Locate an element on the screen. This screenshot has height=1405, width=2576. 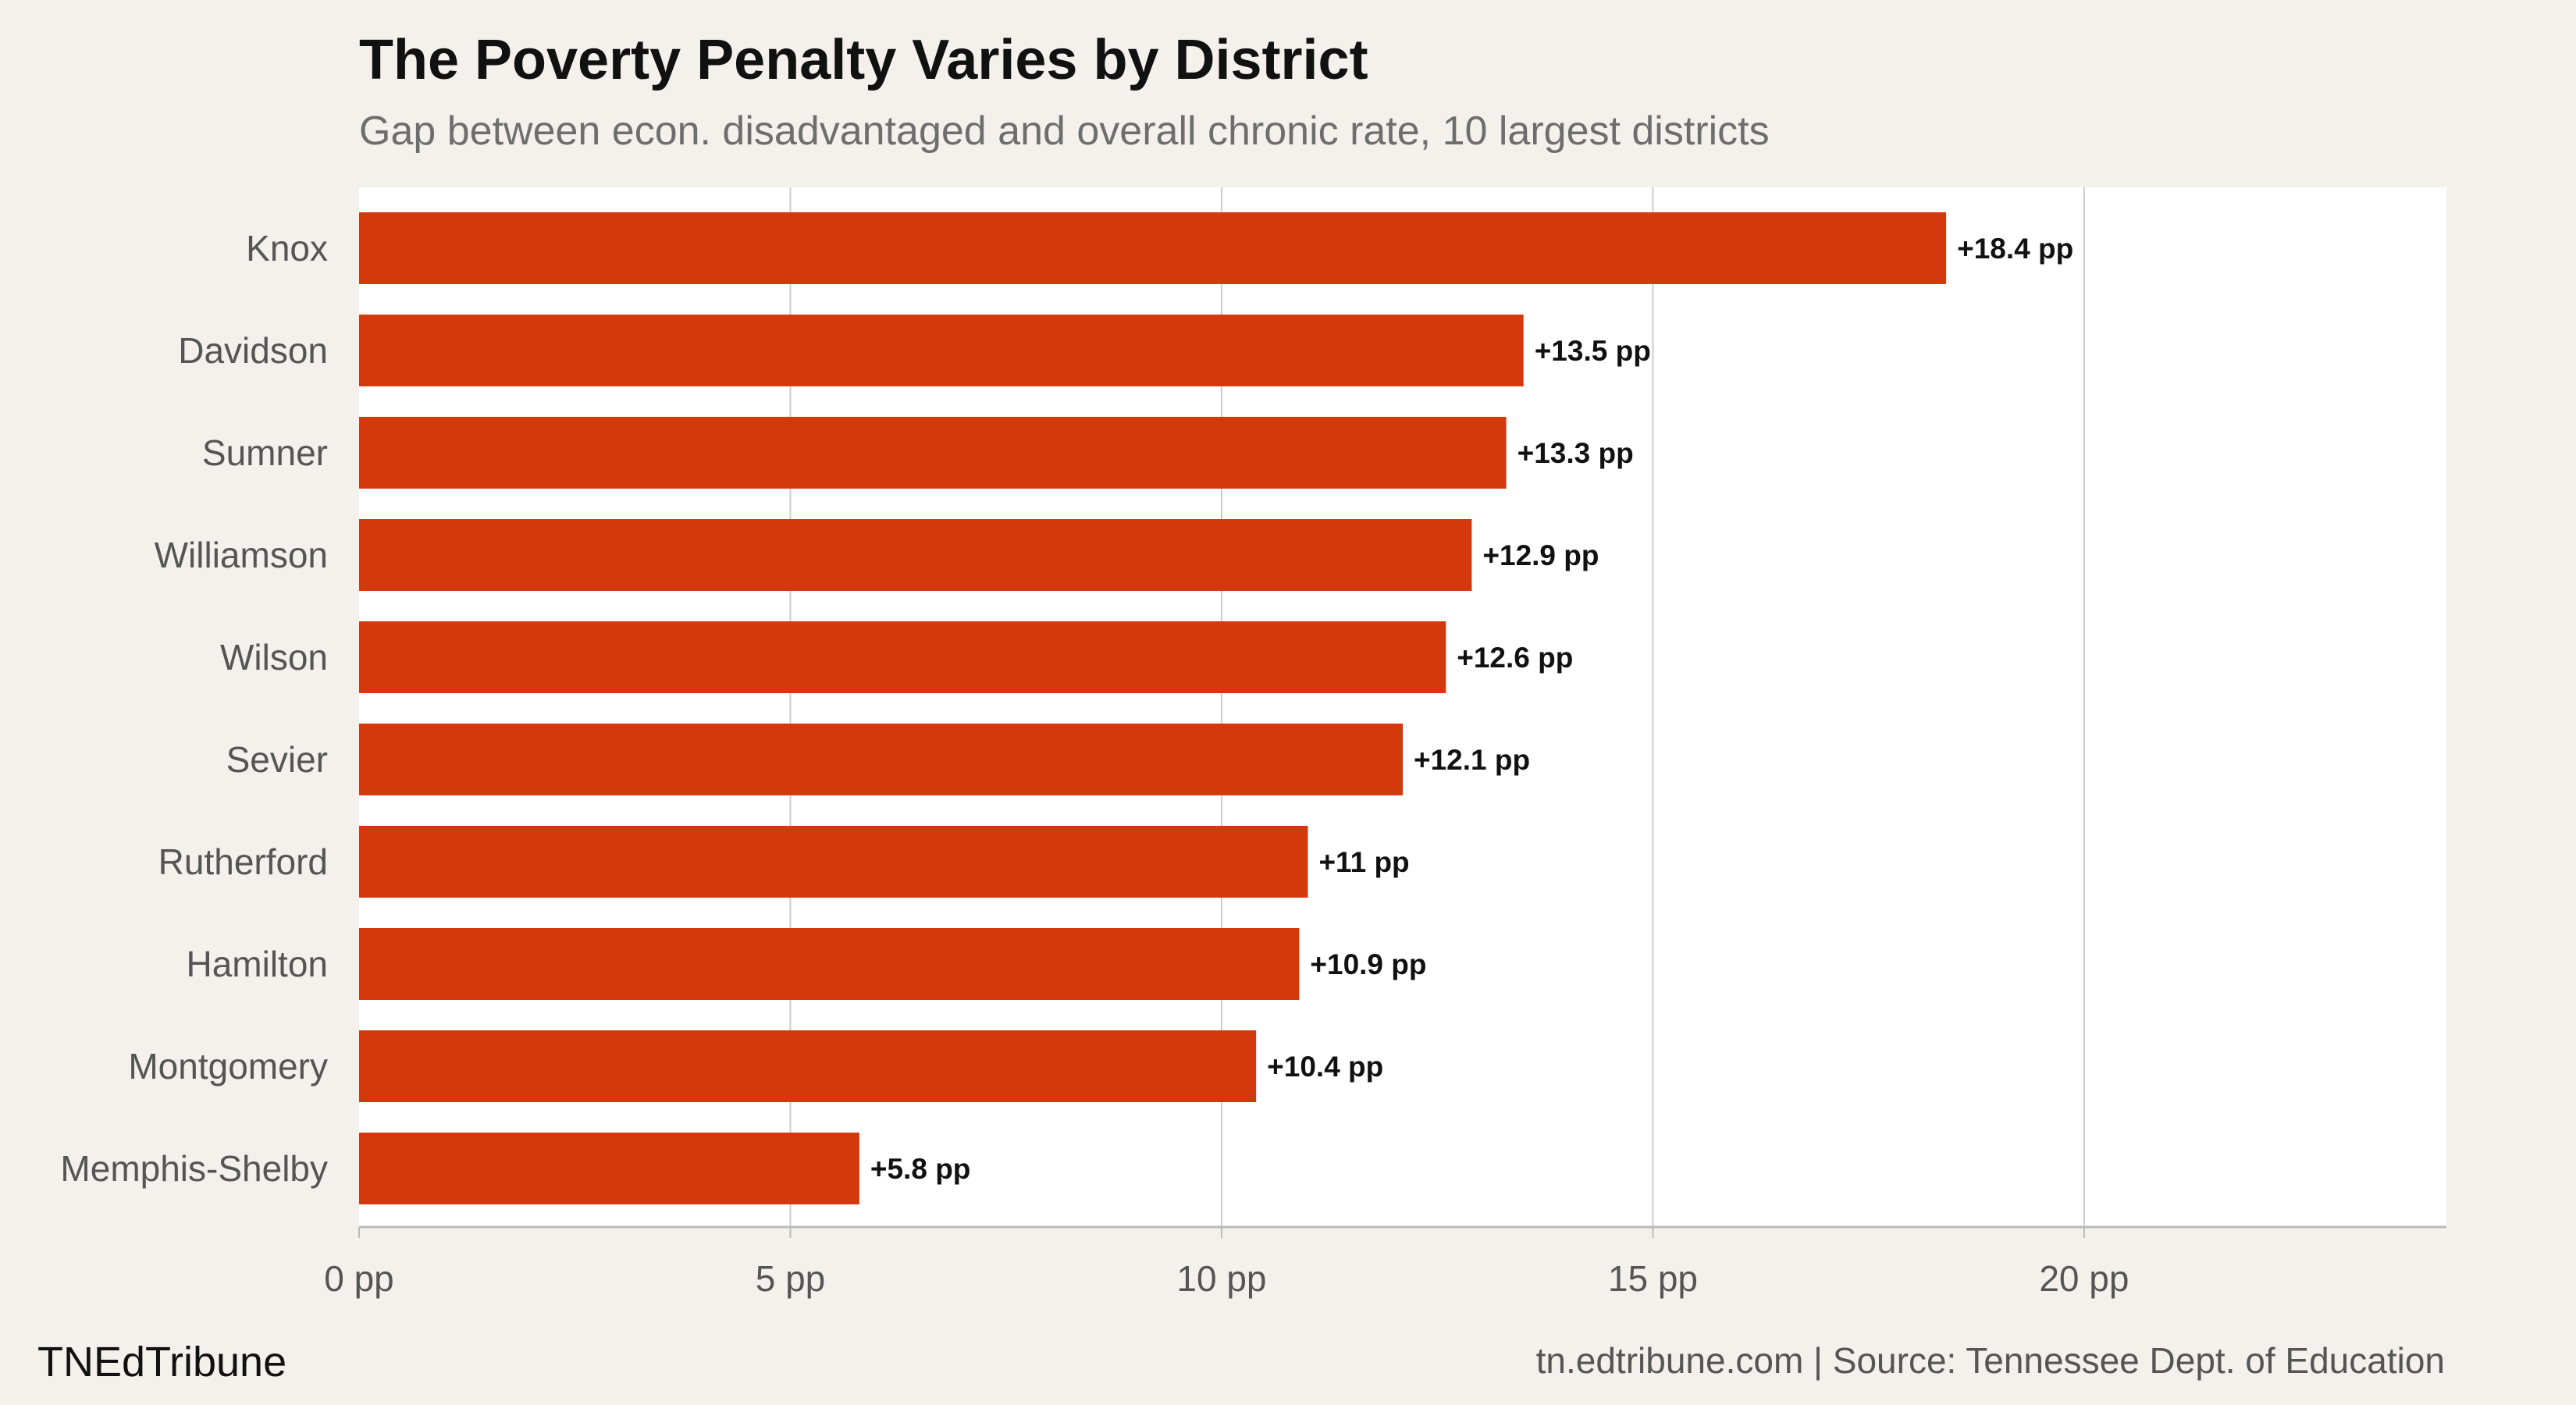
data-label: +11 pp is located at coordinates (1363, 862).